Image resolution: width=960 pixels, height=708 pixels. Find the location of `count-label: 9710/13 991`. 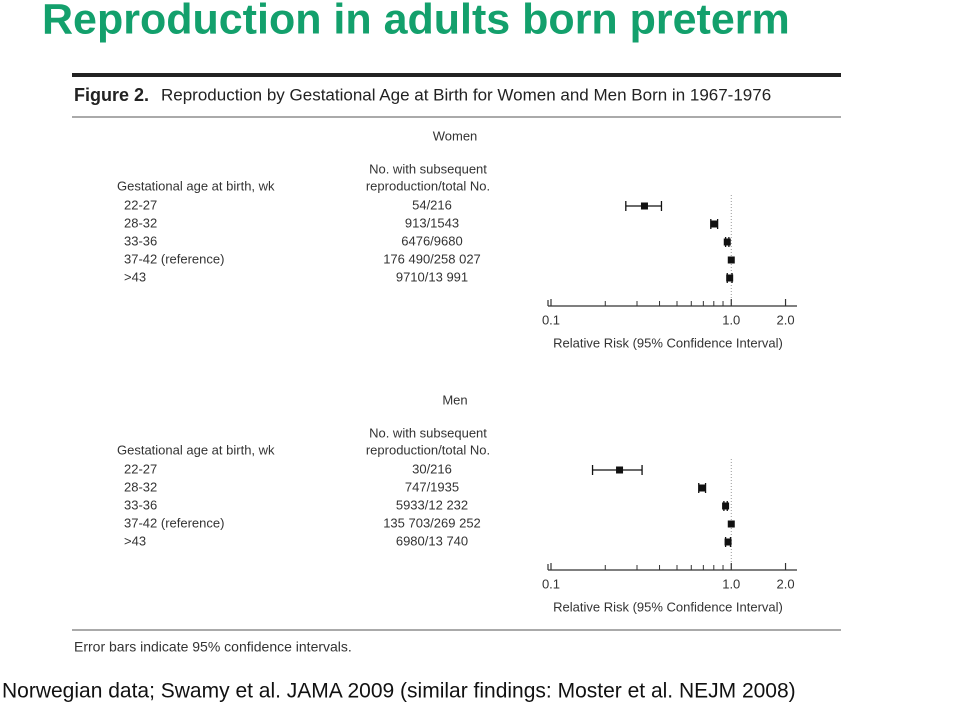

count-label: 9710/13 991 is located at coordinates (432, 276).